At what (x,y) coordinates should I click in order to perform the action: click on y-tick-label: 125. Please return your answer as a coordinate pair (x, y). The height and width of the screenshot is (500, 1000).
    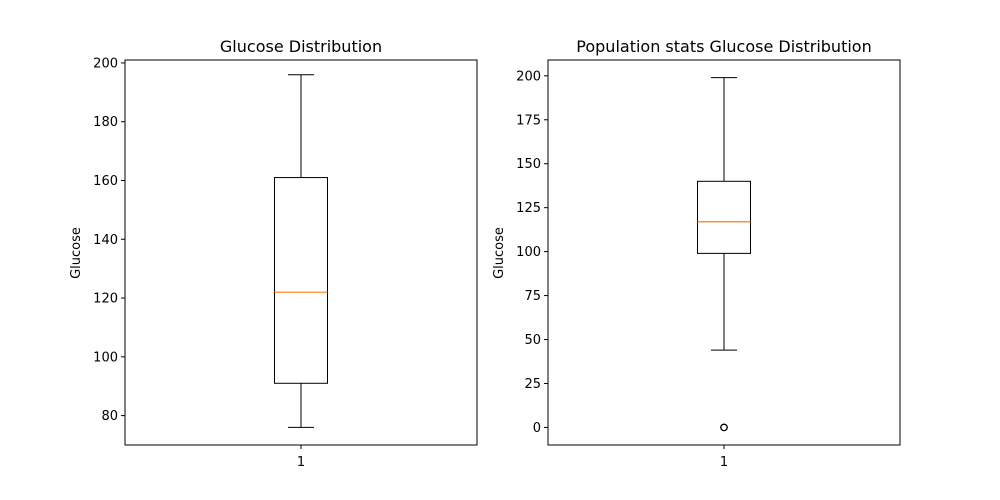
    Looking at the image, I should click on (528, 208).